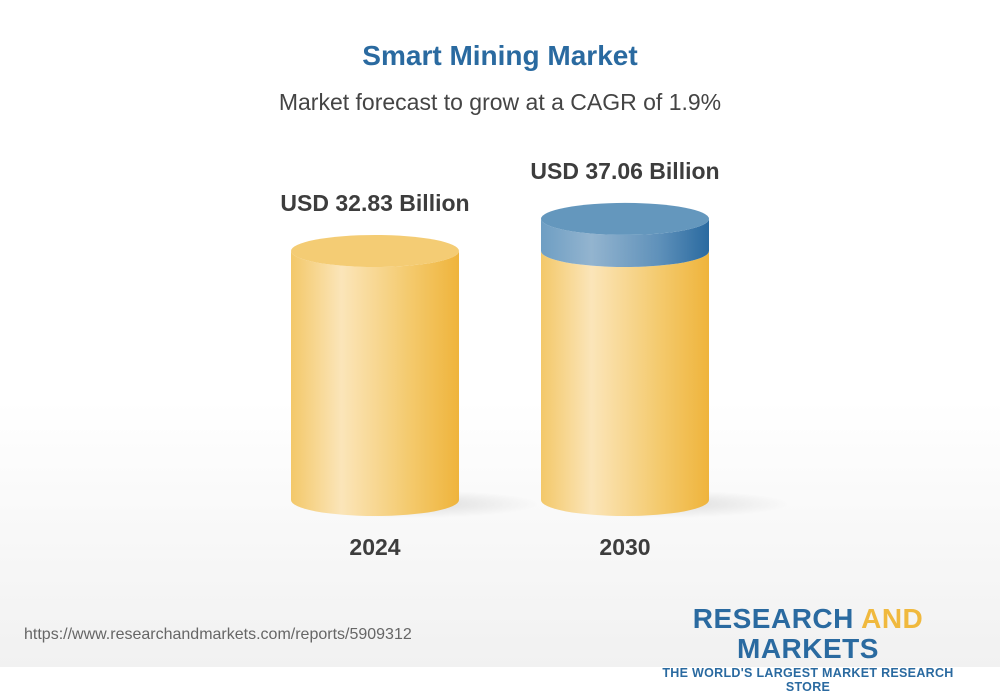  What do you see at coordinates (777, 618) in the screenshot?
I see `logo-text-research: RESEARCH` at bounding box center [777, 618].